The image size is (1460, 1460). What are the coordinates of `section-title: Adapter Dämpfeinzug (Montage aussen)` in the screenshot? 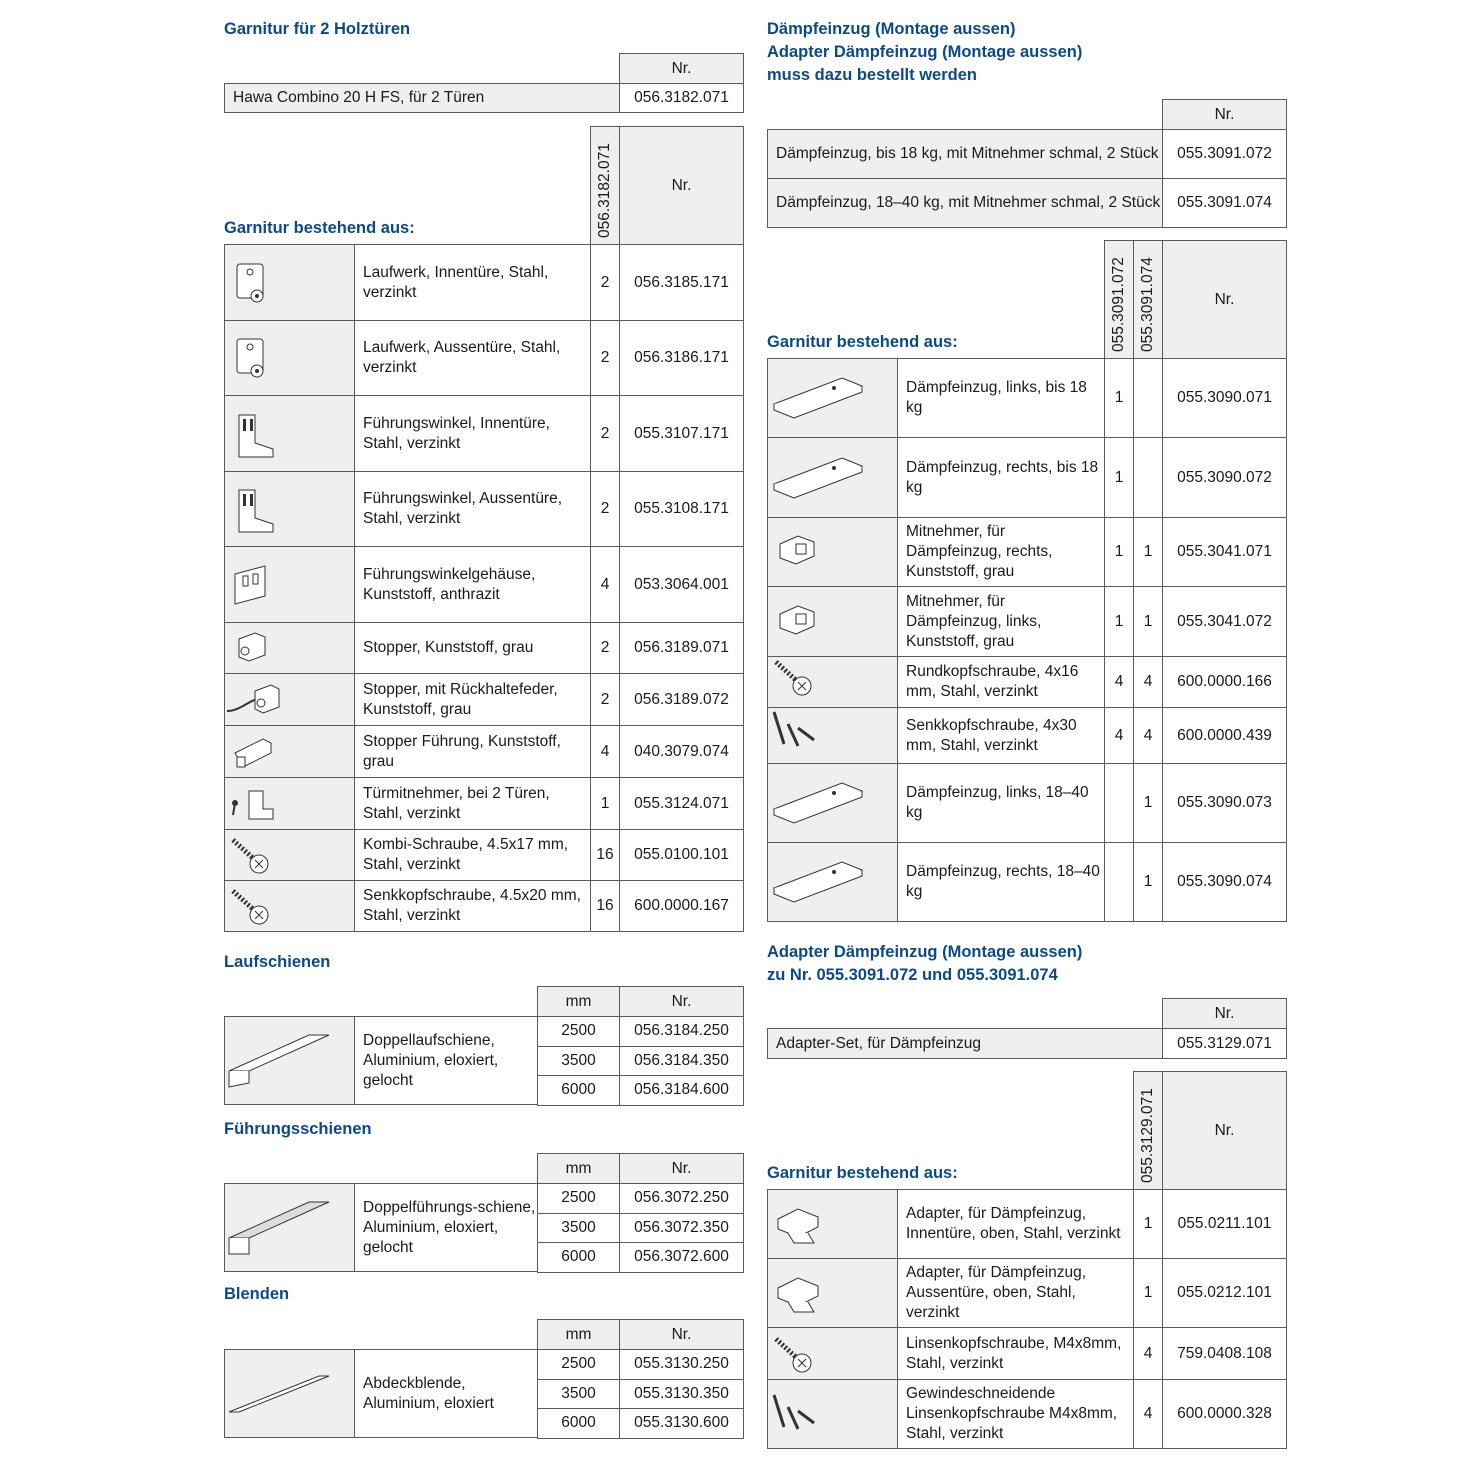 It's located at (925, 52).